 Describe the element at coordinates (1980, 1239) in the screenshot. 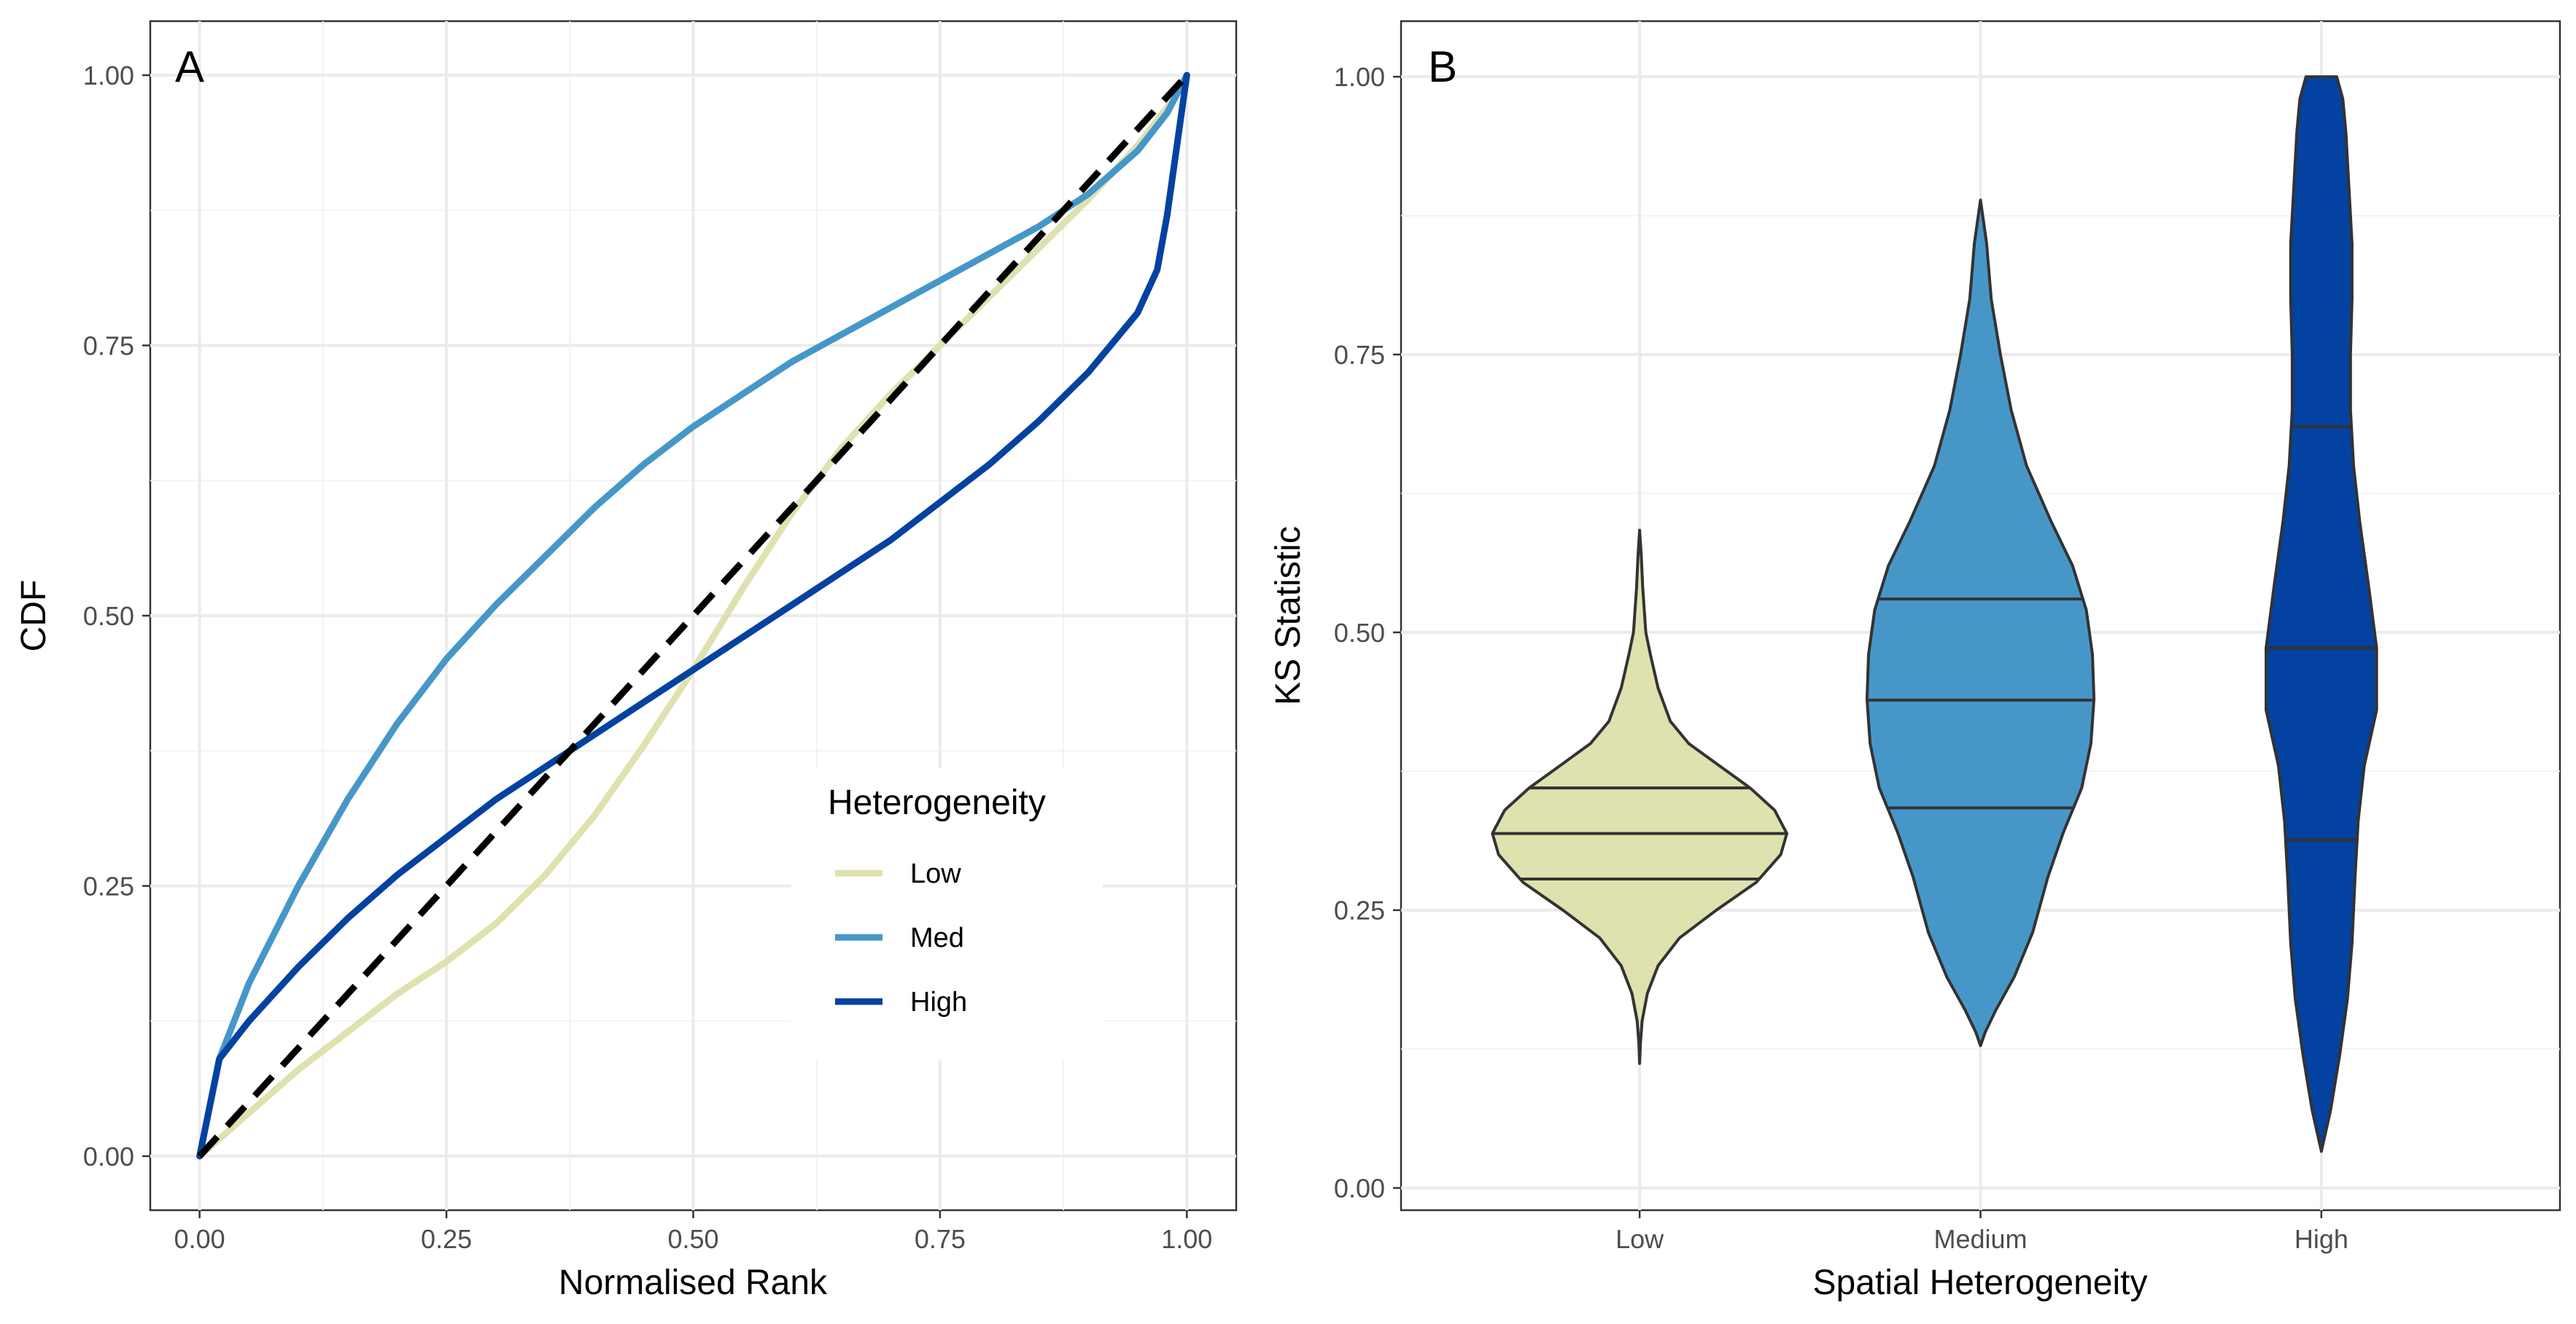

I see `x-tick-label: Medium` at that location.